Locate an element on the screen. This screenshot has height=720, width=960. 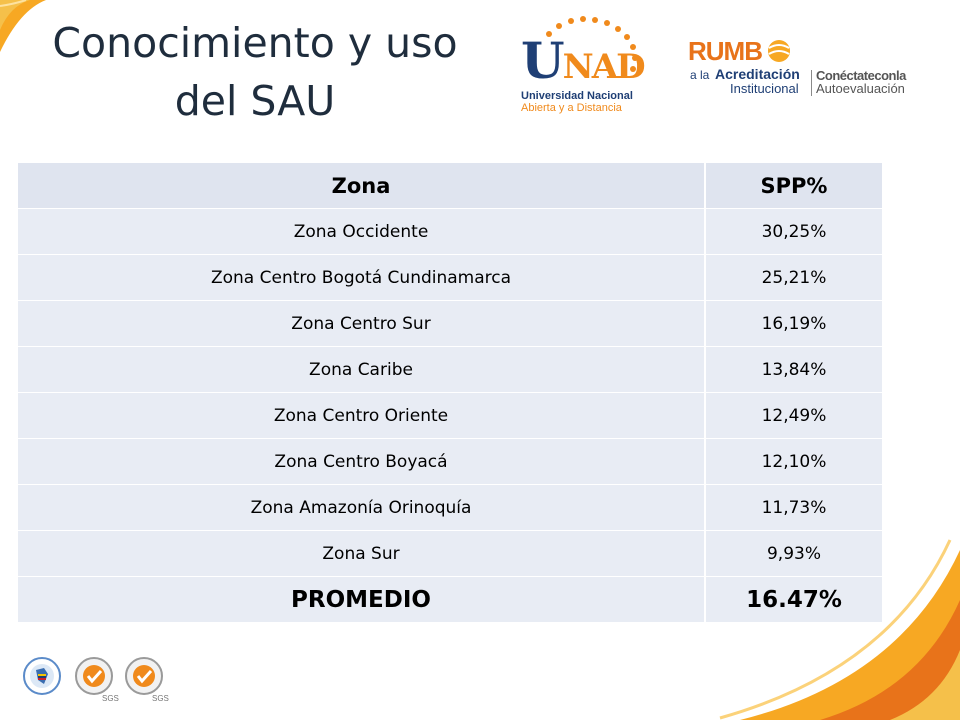
spp-cell: 13,84% is located at coordinates (794, 370).